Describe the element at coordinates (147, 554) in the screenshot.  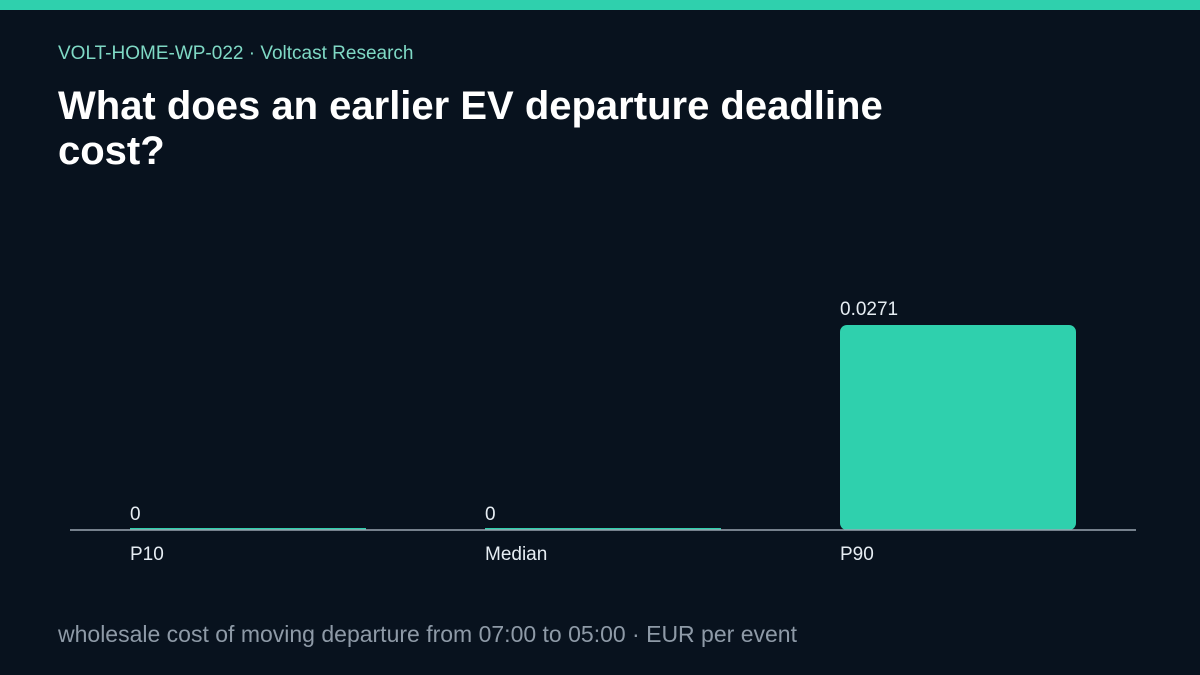
I see `category-label-p10: P10` at that location.